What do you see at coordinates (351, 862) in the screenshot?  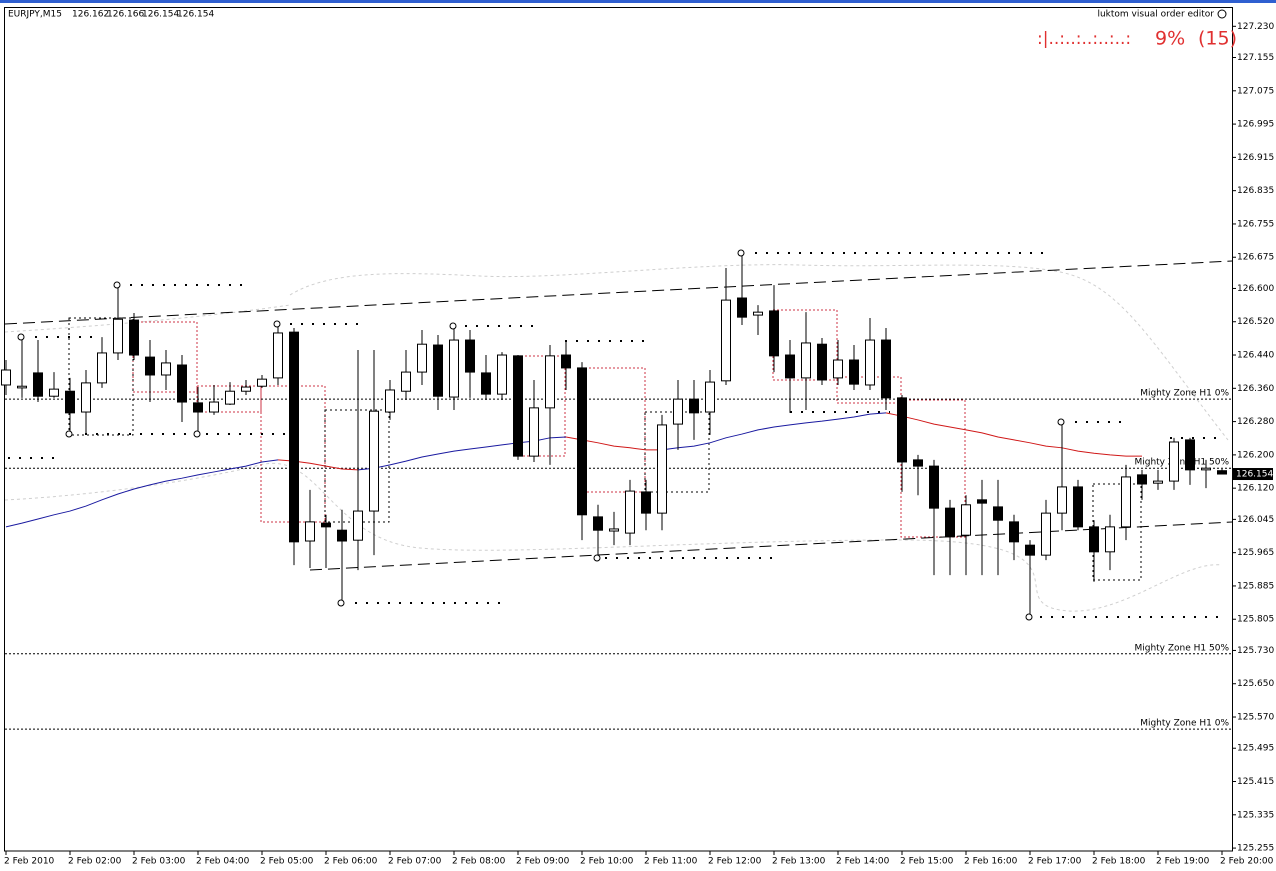 I see `x-tick-label: 2 Feb 06:00` at bounding box center [351, 862].